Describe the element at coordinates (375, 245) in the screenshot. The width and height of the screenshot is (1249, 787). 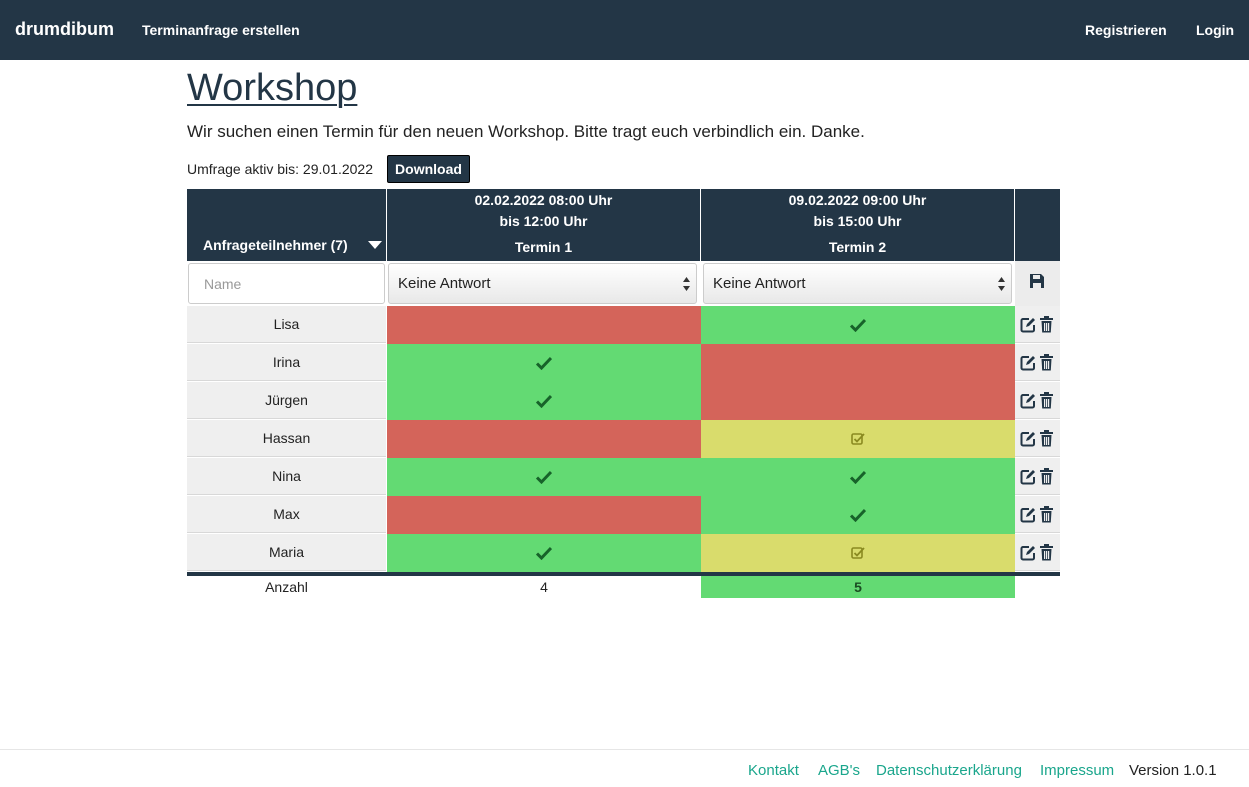
I see `sort-triangle-icon` at that location.